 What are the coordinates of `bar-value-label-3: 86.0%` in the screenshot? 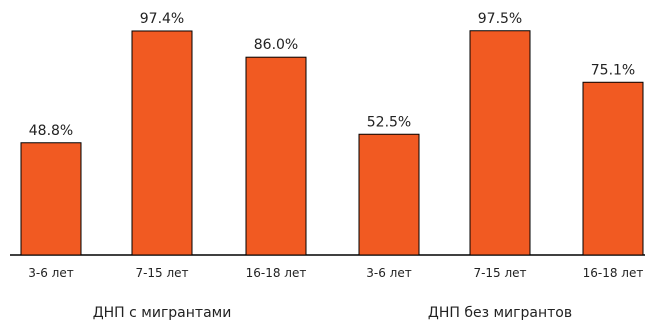 It's located at (276, 45).